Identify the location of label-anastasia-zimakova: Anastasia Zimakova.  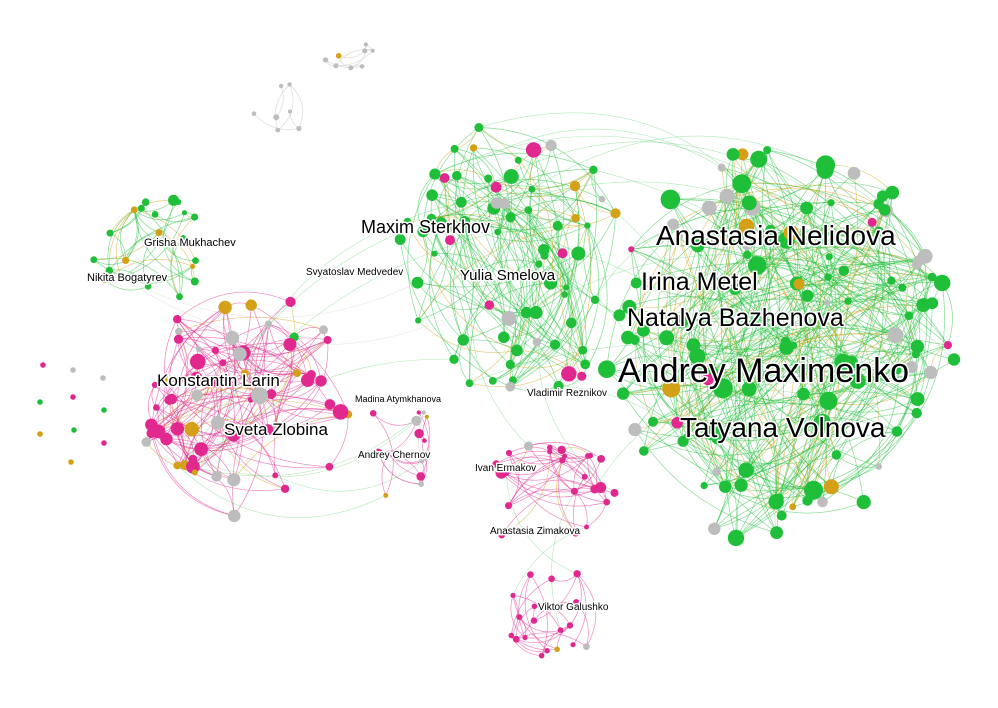
(535, 531).